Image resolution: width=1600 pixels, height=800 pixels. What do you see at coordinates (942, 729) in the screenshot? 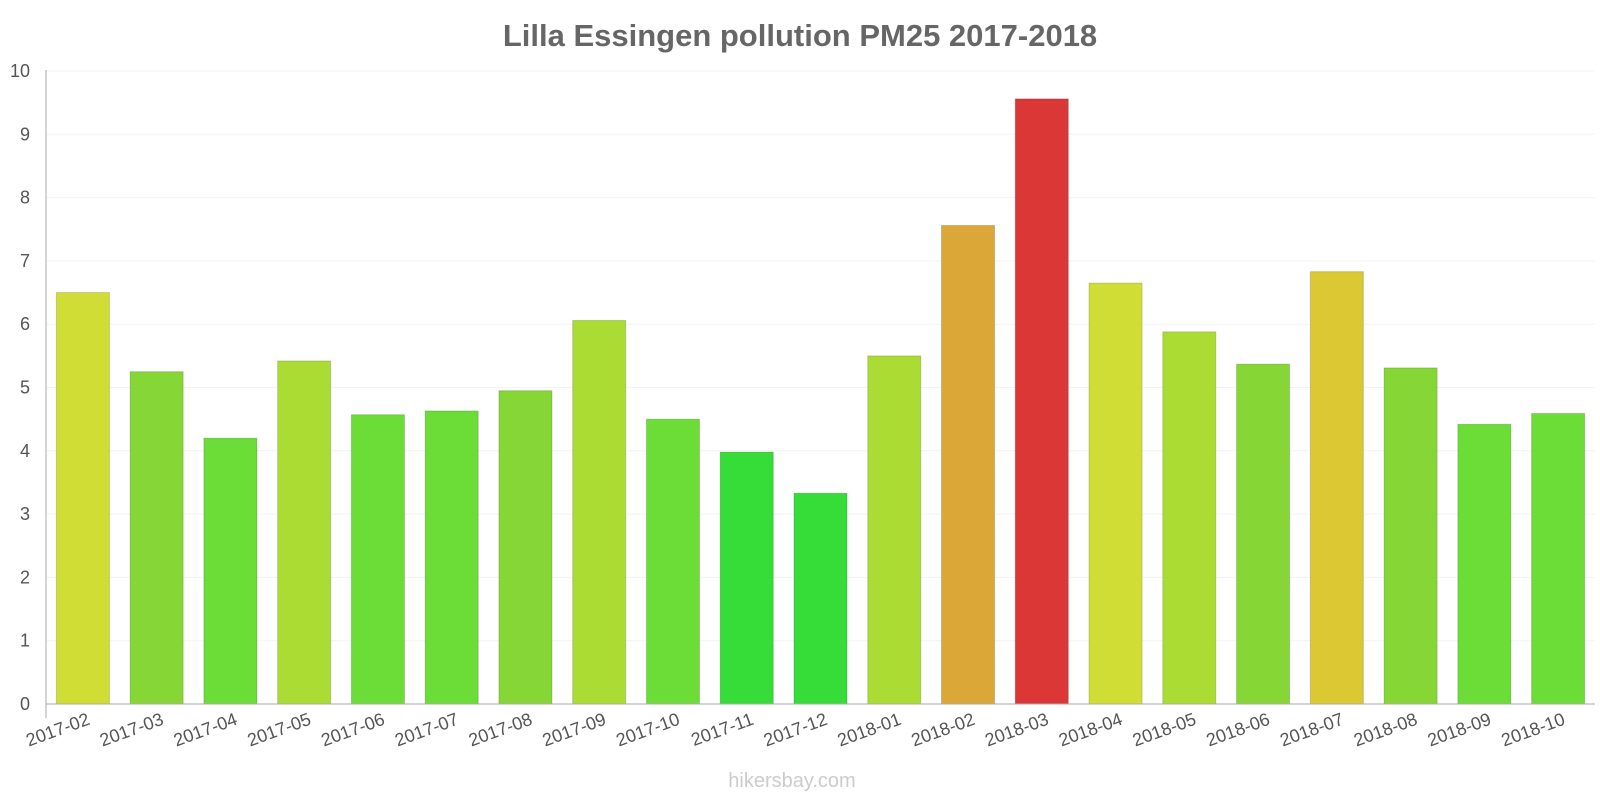
I see `x-tick-label: 2018-02` at bounding box center [942, 729].